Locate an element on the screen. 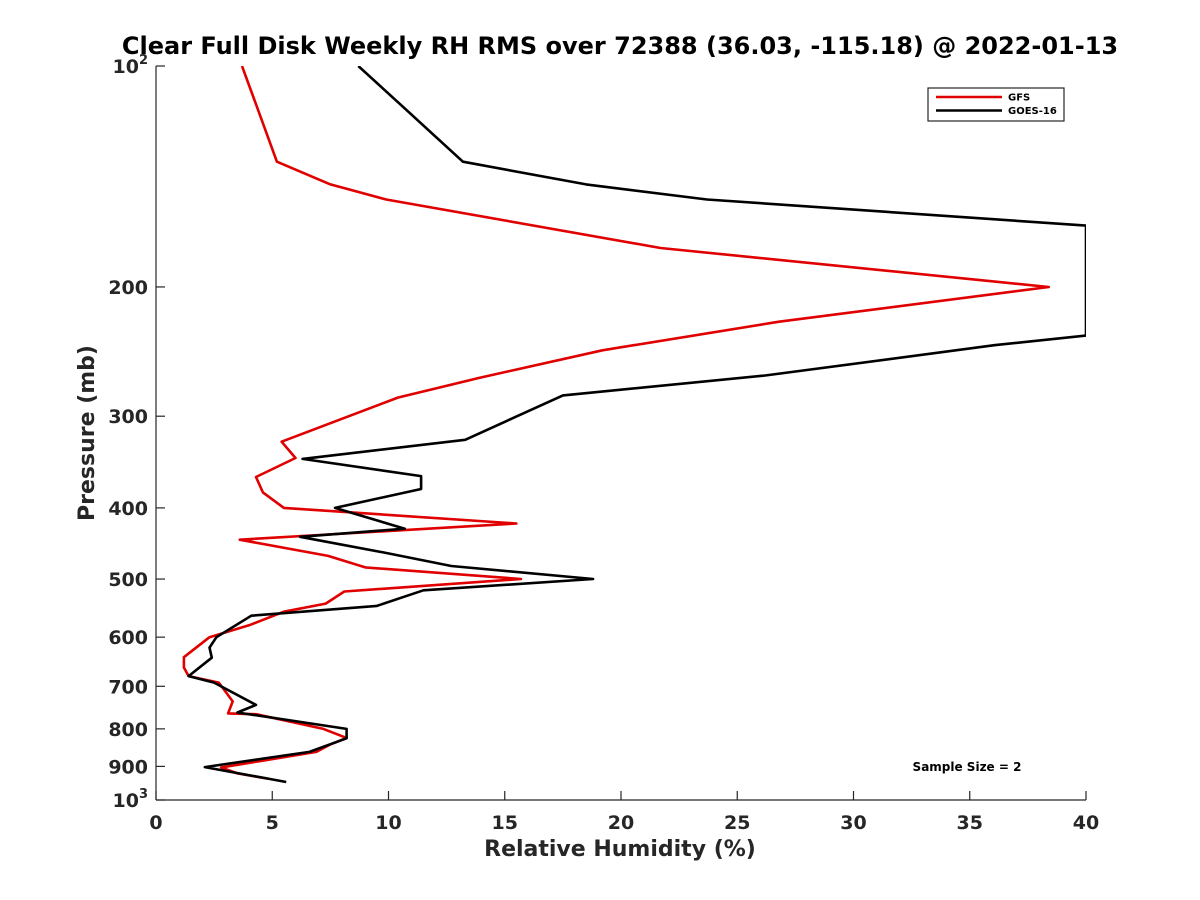 This screenshot has height=900, width=1200. y-tick-label: 200 is located at coordinates (128, 288).